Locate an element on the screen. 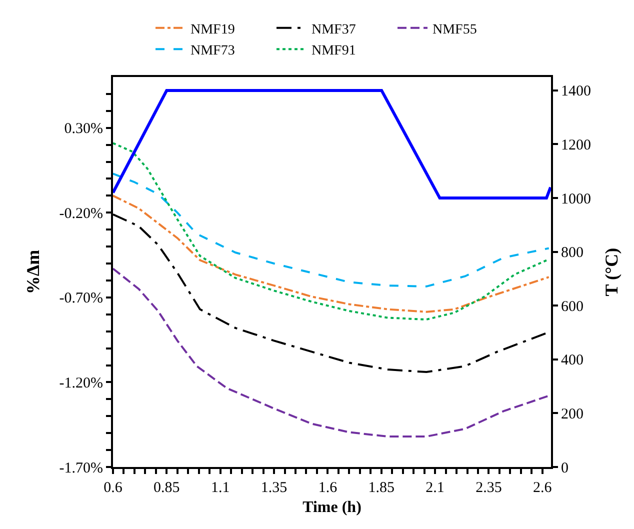 Image resolution: width=634 pixels, height=529 pixels. x-tick-label: 1.85 is located at coordinates (381, 488).